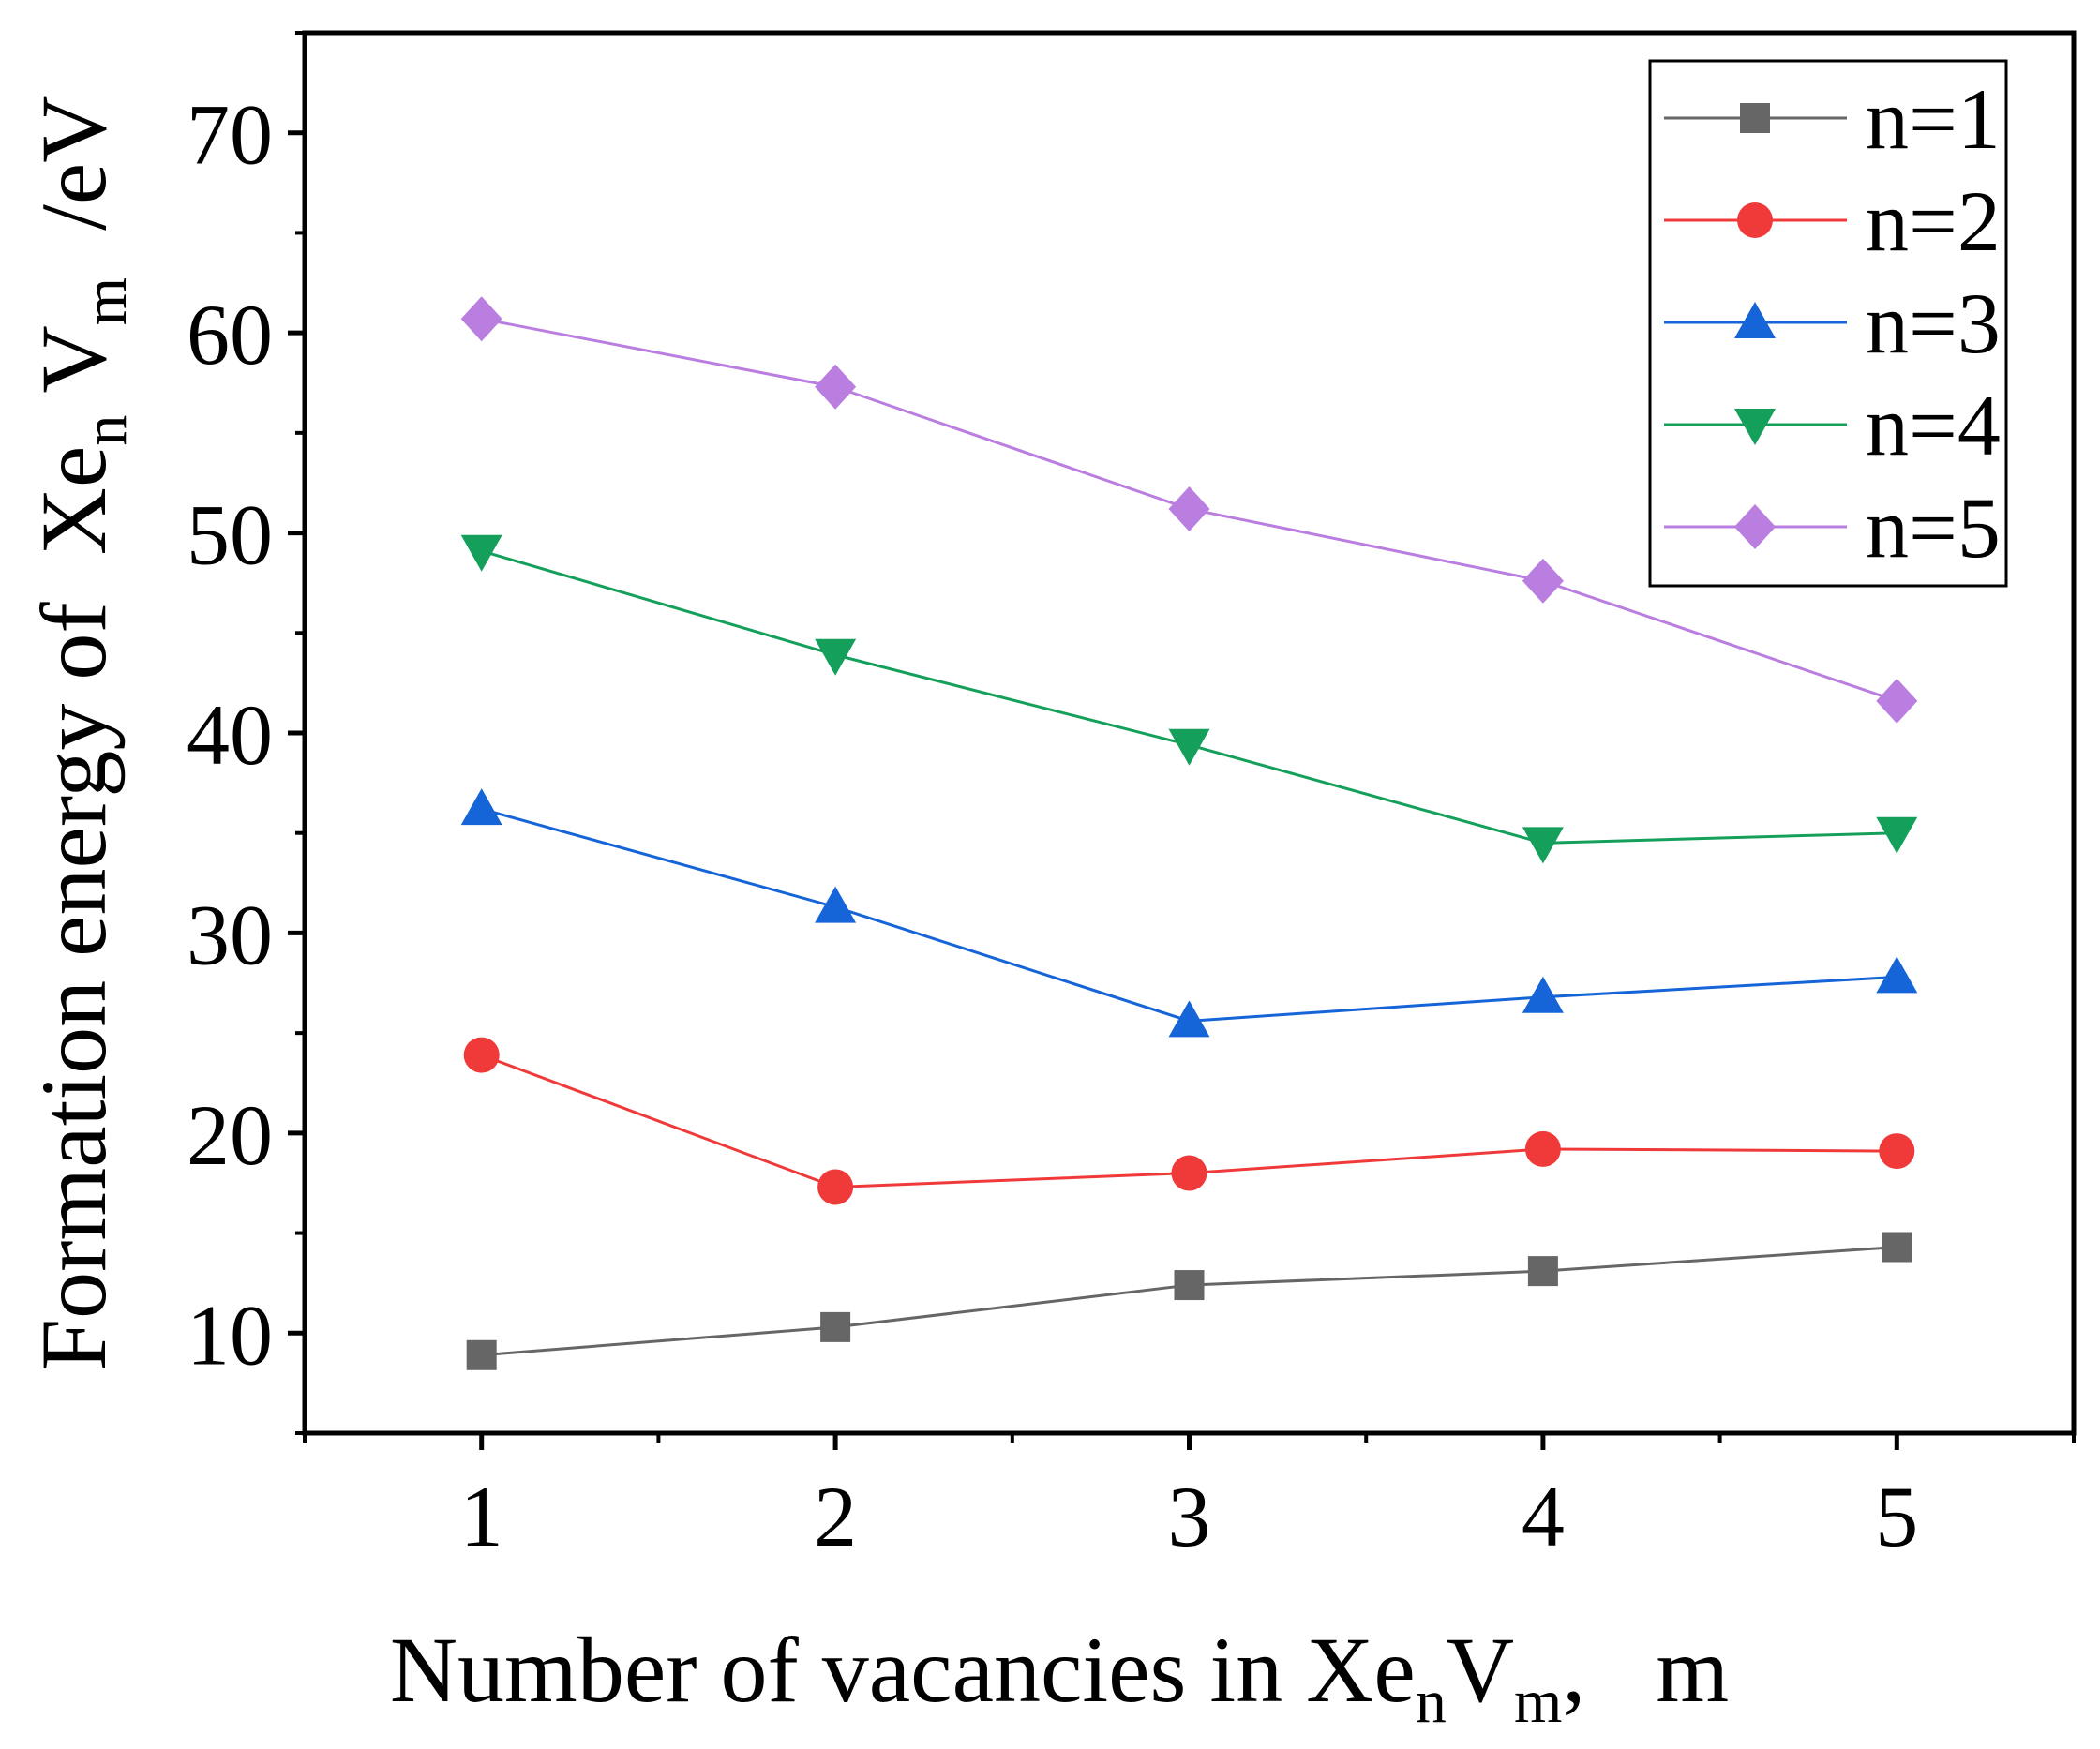 The image size is (2100, 1749). Describe the element at coordinates (1832, 528) in the screenshot. I see `legend-item: n=5` at that location.